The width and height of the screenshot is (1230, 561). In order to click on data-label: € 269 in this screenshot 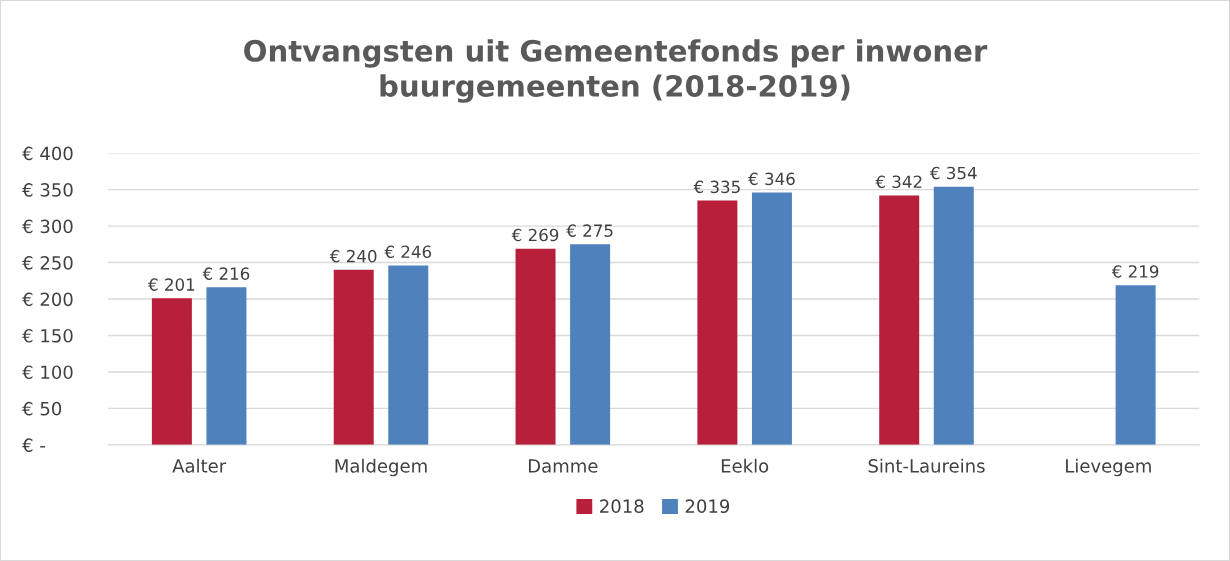, I will do `click(535, 235)`.